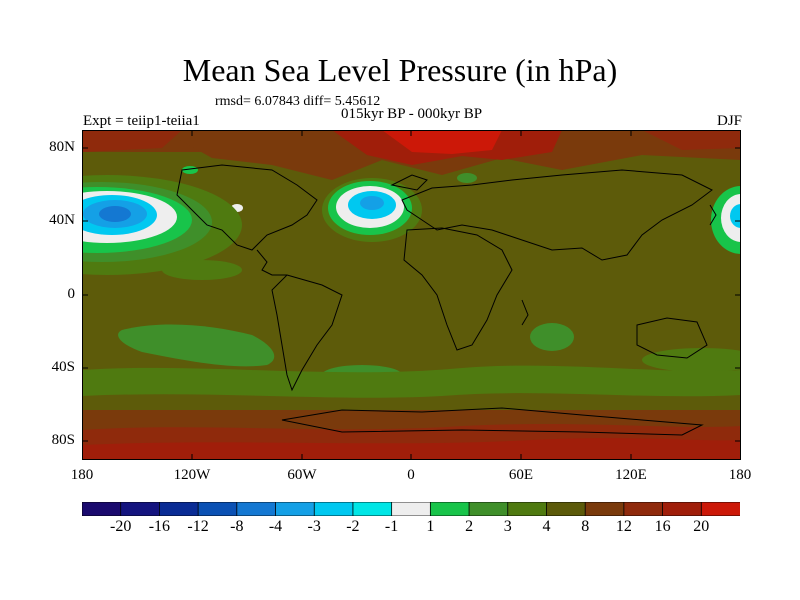 Image resolution: width=800 pixels, height=600 pixels. I want to click on colorbar-label: -8, so click(237, 526).